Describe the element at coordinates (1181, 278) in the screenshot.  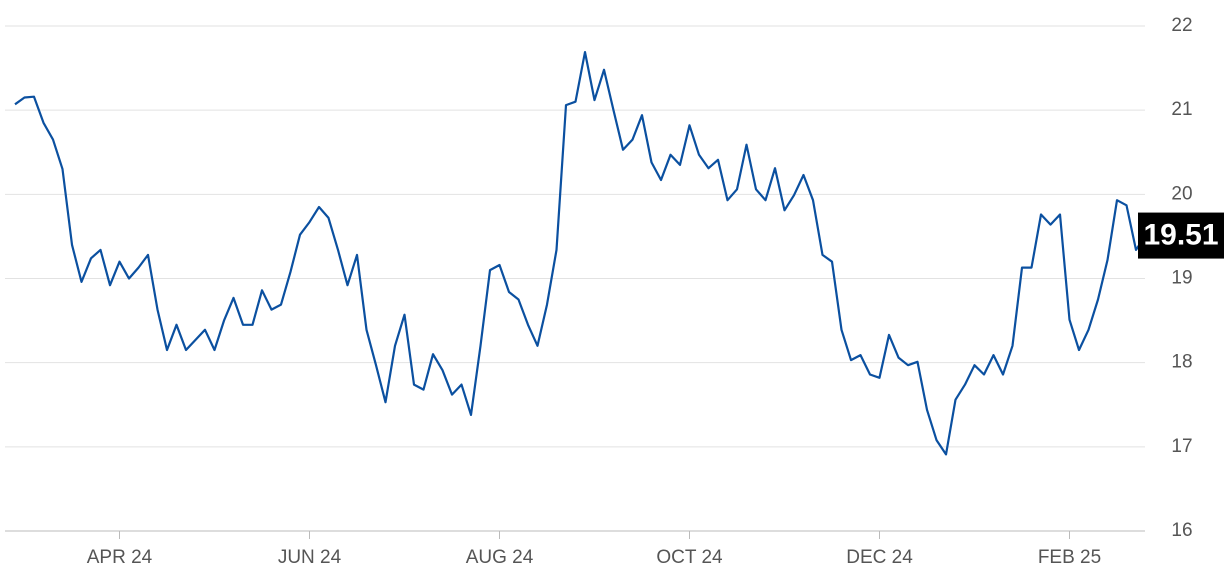
I see `y-tick-label: 19` at that location.